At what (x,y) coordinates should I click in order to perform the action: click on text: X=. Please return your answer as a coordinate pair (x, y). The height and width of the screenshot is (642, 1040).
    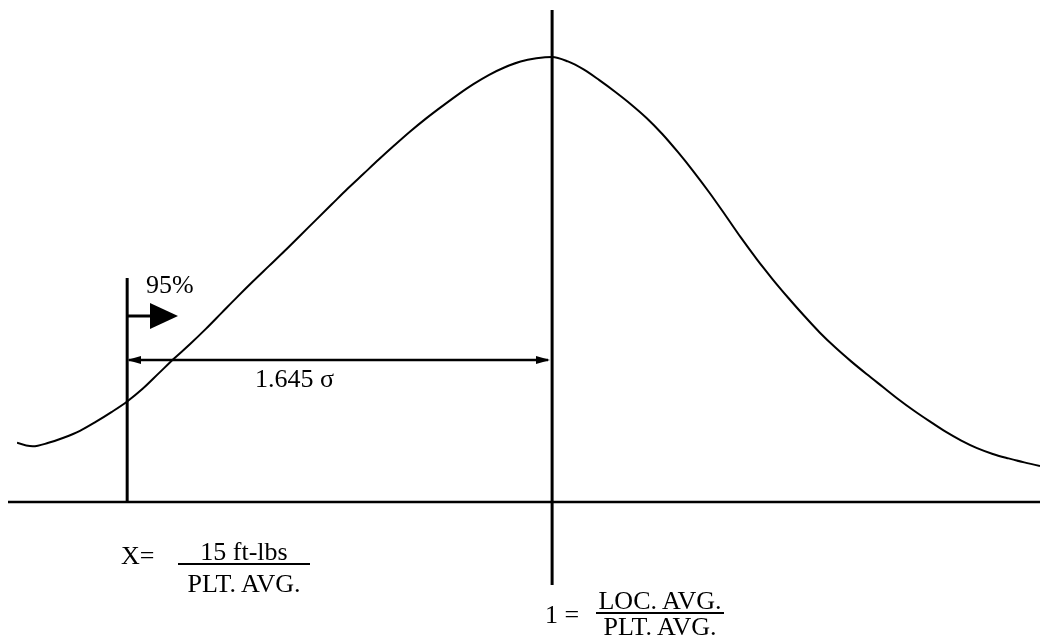
    Looking at the image, I should click on (138, 555).